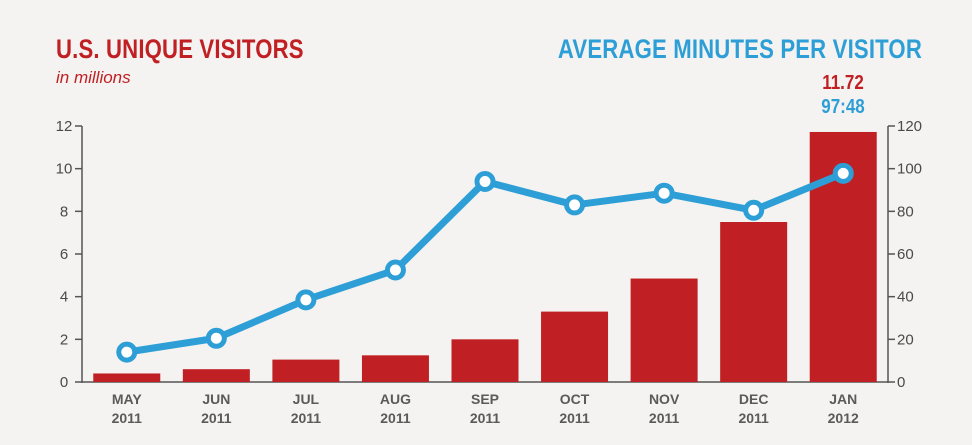 The height and width of the screenshot is (445, 972). I want to click on x-tick-label-month: OCT, so click(575, 399).